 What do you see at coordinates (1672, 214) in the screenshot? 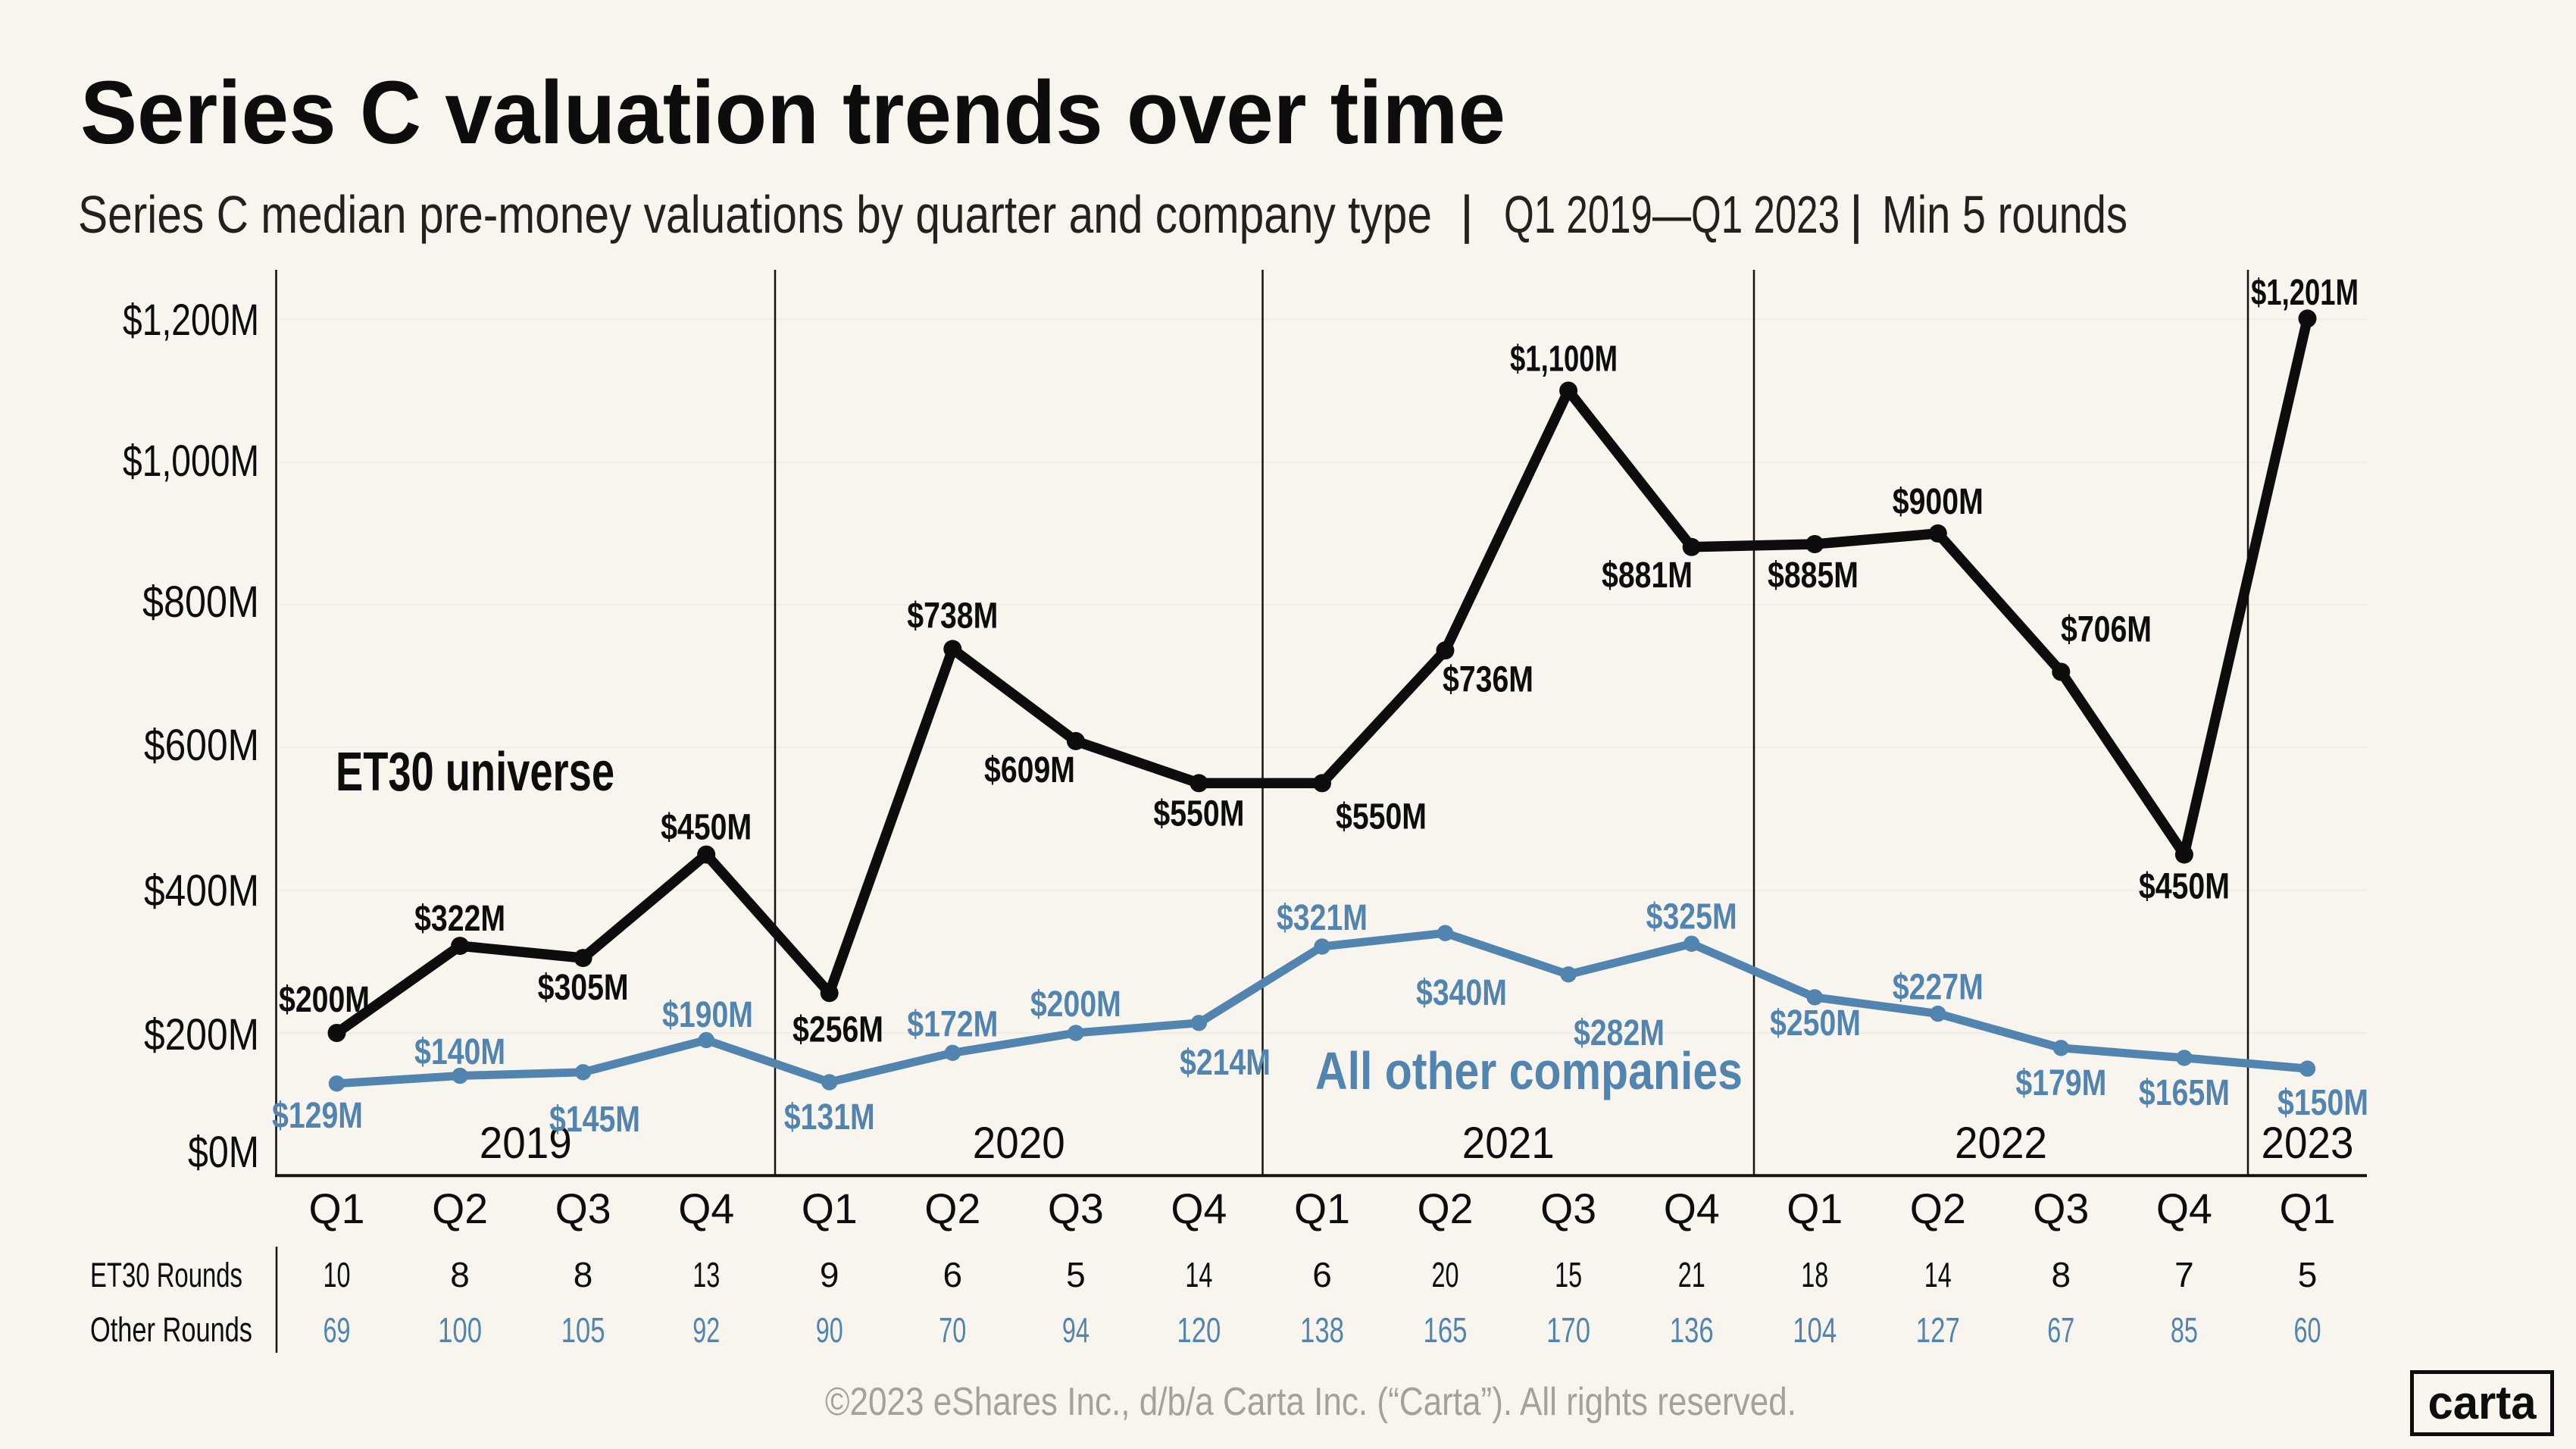
I see `svg-text: Q1 2019—Q1 2023` at bounding box center [1672, 214].